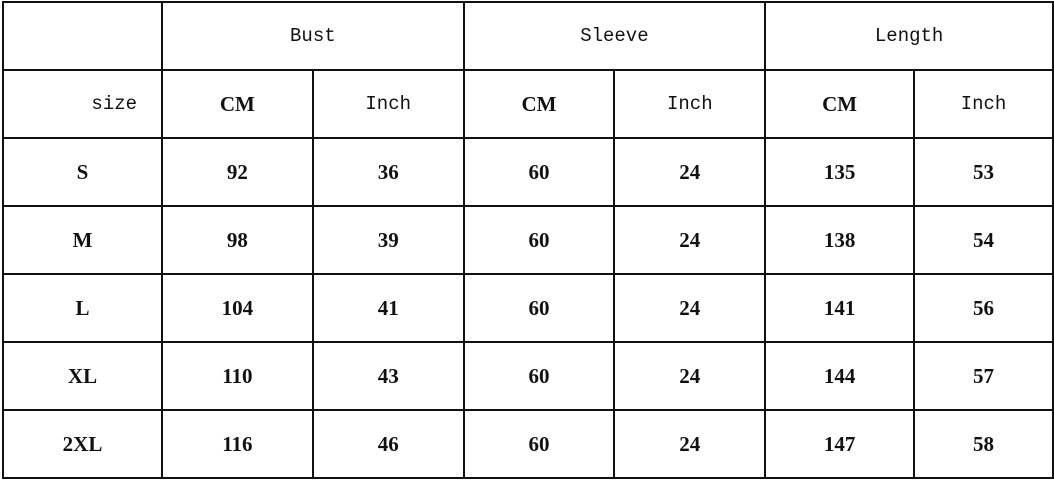 The image size is (1054, 486). Describe the element at coordinates (839, 240) in the screenshot. I see `value-cell: 138` at that location.